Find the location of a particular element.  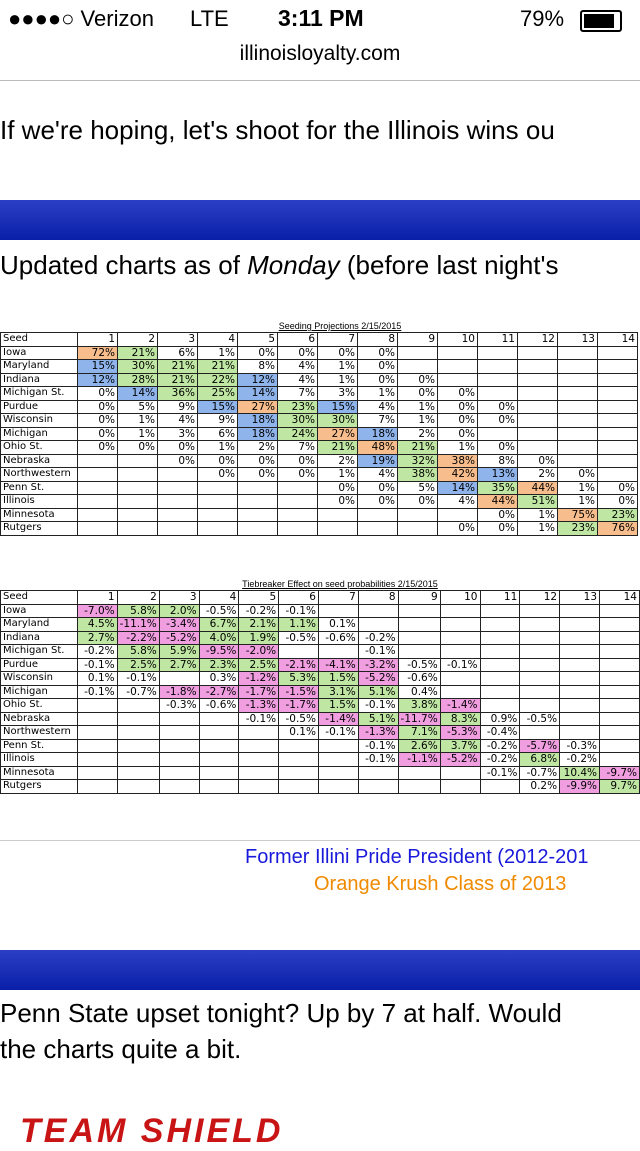

cell: -9.5% is located at coordinates (219, 651).